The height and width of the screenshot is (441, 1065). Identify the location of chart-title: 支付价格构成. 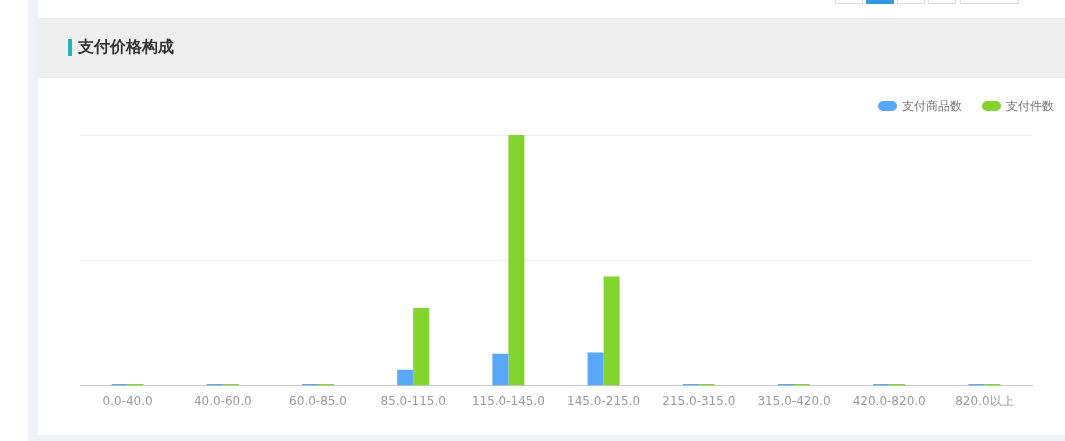
(126, 47).